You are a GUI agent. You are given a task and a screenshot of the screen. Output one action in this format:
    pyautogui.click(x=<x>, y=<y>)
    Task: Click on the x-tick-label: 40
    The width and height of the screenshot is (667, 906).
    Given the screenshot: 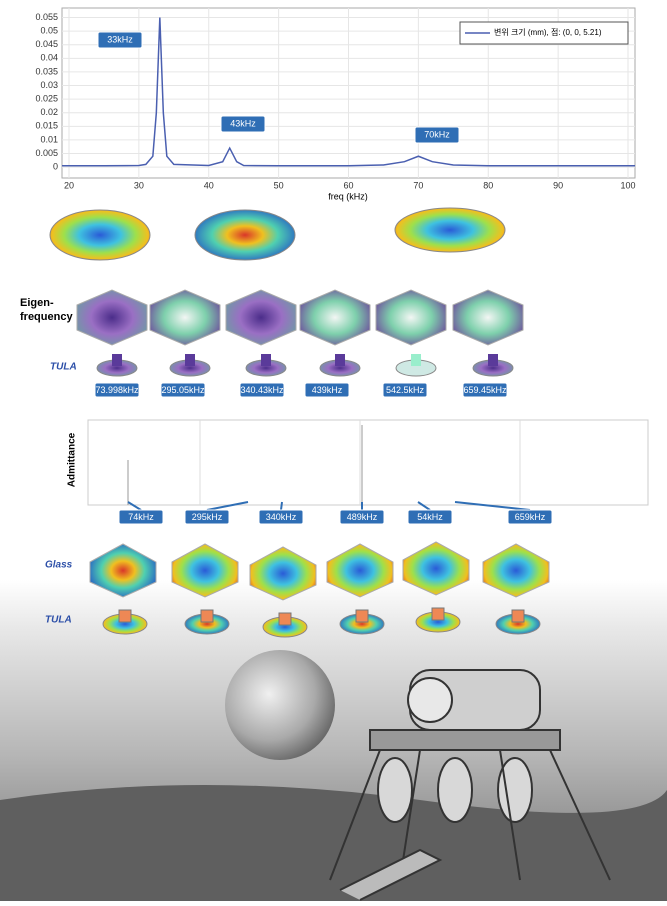 What is the action you would take?
    pyautogui.click(x=209, y=185)
    